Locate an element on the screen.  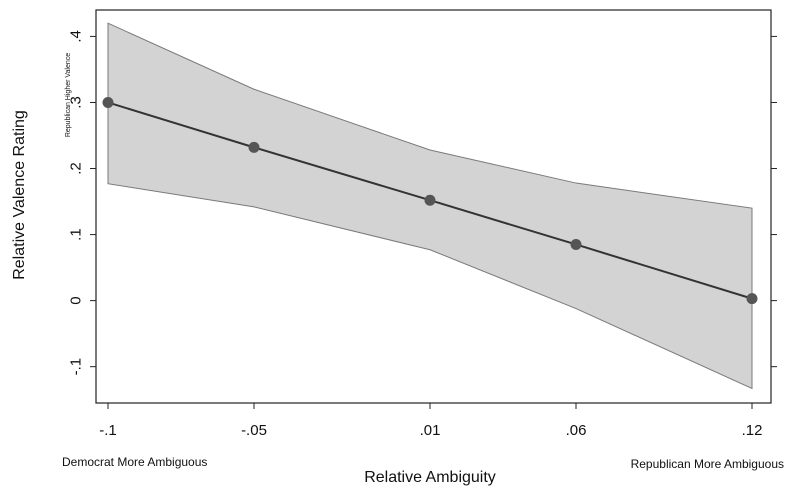
left-note: Democrat More Ambiguous is located at coordinates (134, 462).